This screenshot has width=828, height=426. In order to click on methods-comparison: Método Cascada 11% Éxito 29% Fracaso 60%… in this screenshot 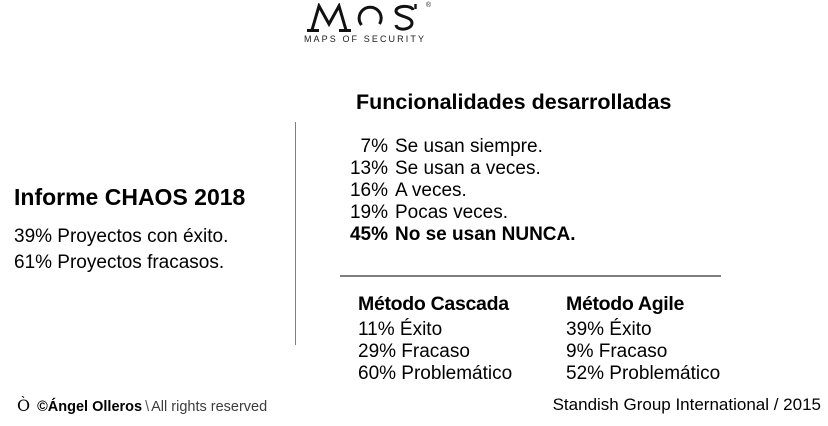, I will do `click(566, 339)`.